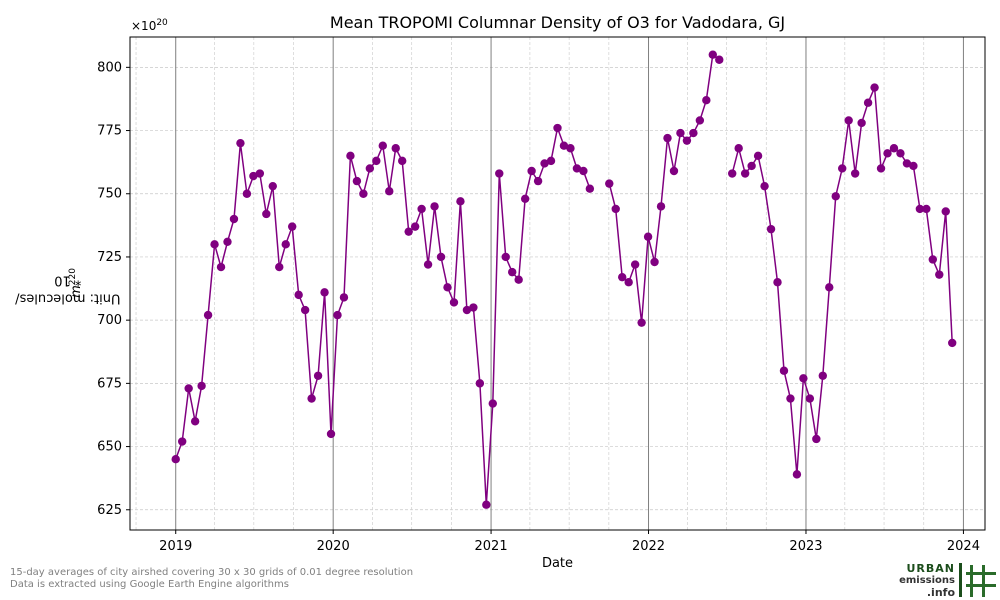 This screenshot has height=600, width=1000. What do you see at coordinates (930, 568) in the screenshot?
I see `logo-line-1: URBAN` at bounding box center [930, 568].